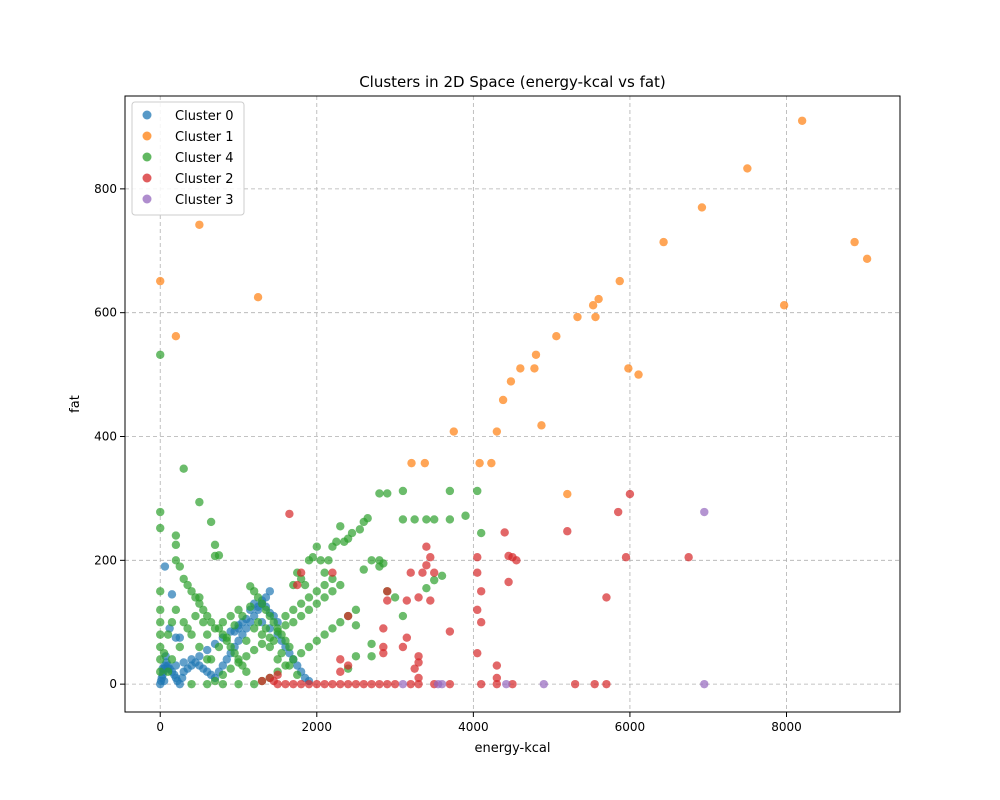  Describe the element at coordinates (204, 116) in the screenshot. I see `legend-label: Cluster 0` at that location.